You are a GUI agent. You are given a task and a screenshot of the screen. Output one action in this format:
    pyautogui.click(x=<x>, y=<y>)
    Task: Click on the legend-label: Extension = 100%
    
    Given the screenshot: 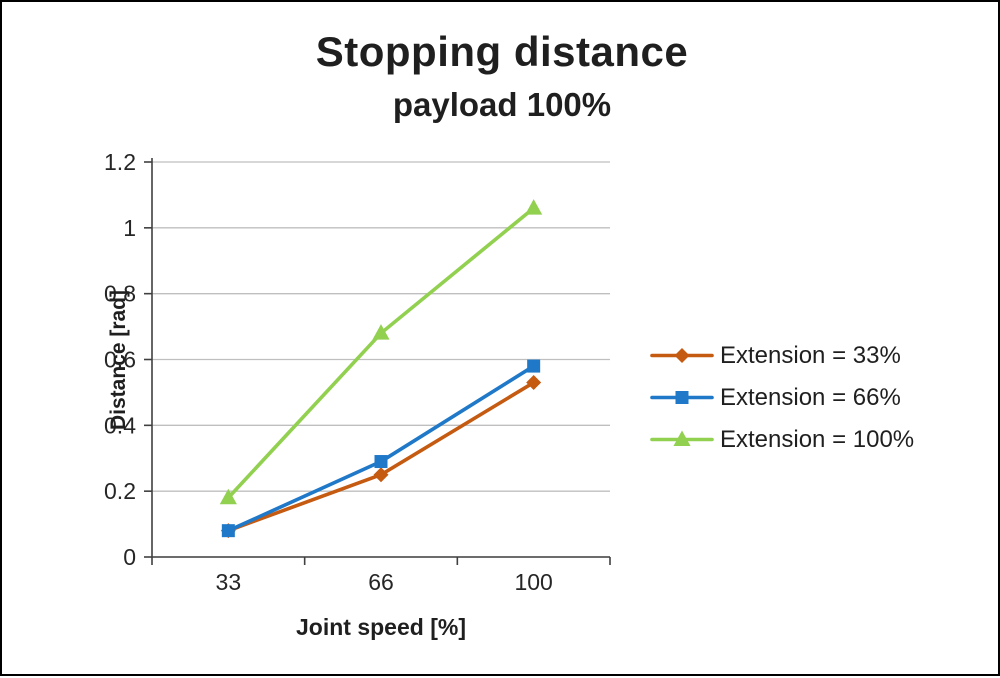 What is the action you would take?
    pyautogui.click(x=817, y=439)
    